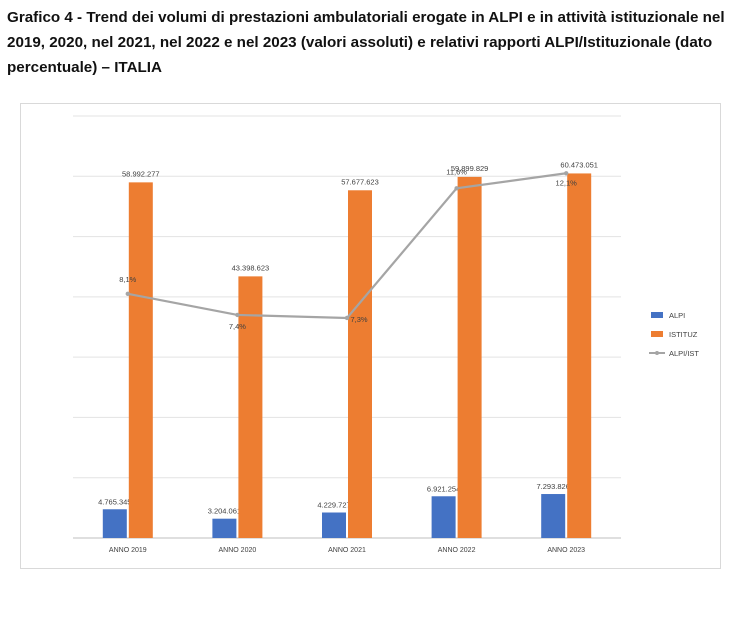  I want to click on x-tick-label: ANNO 2019, so click(128, 550).